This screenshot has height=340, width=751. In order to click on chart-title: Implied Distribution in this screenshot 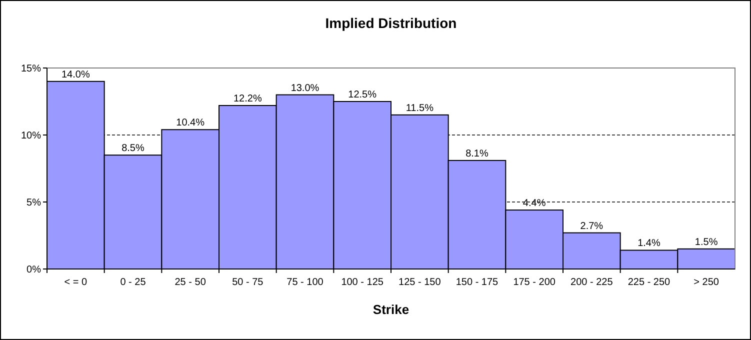, I will do `click(391, 23)`.